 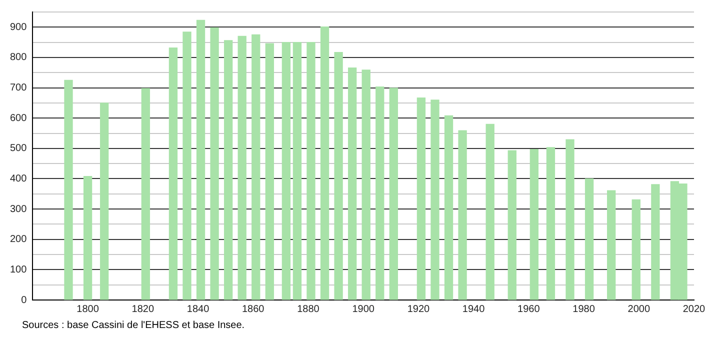 What do you see at coordinates (694, 309) in the screenshot?
I see `x-tick-label: 2020` at bounding box center [694, 309].